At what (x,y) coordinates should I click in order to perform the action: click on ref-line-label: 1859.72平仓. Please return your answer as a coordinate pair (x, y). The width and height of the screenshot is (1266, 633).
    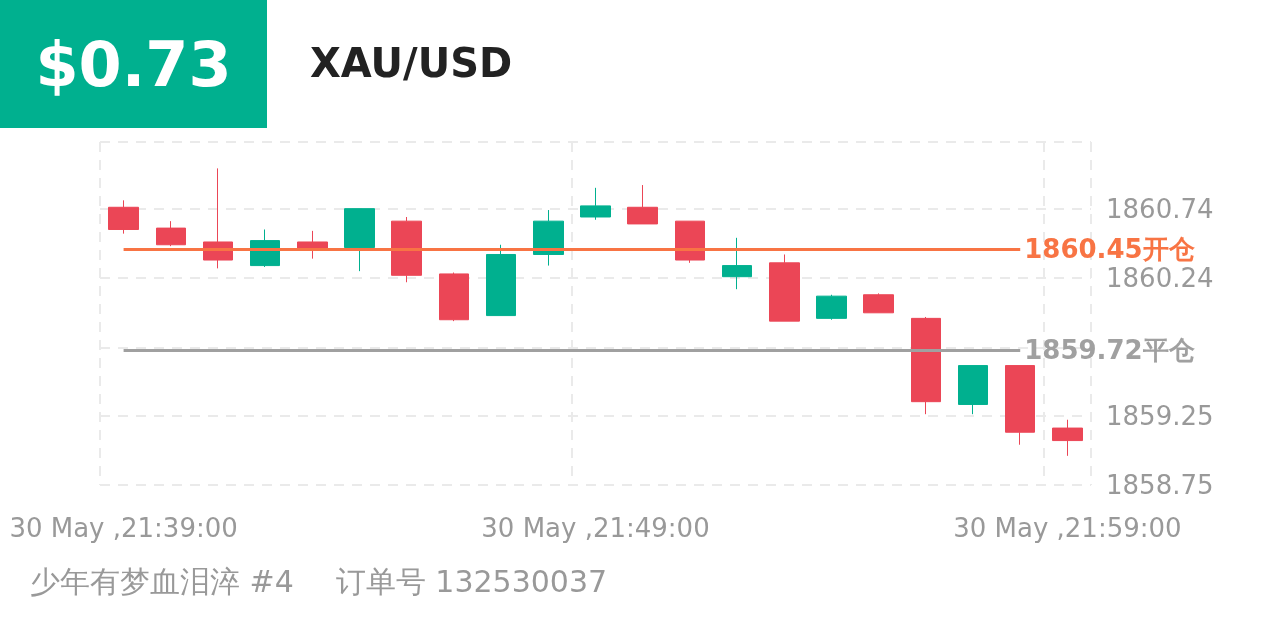
    Looking at the image, I should click on (1109, 350).